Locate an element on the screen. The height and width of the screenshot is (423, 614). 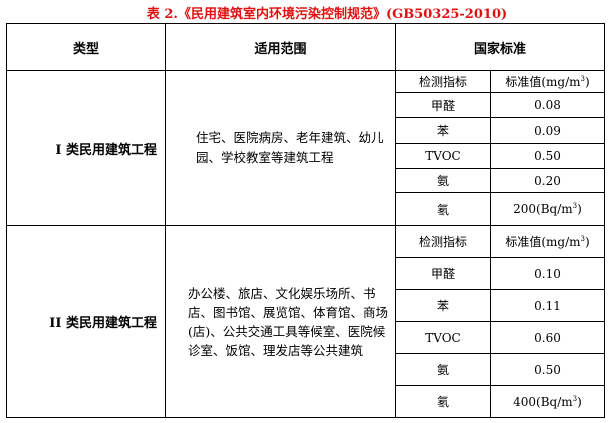
value: 0.60 is located at coordinates (547, 337).